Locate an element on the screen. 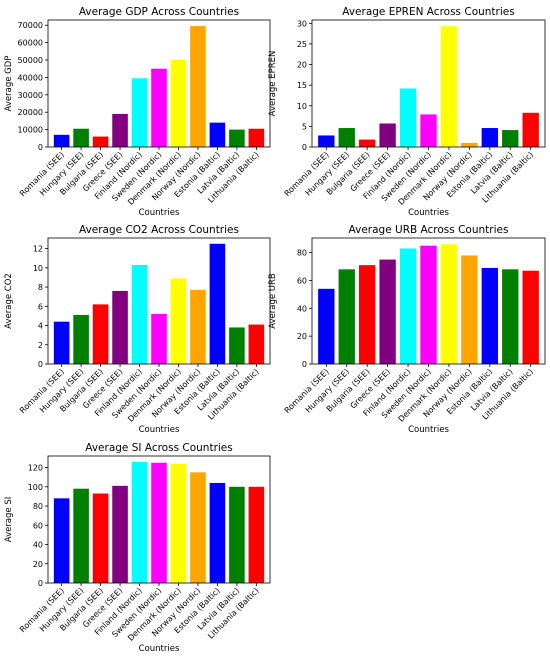 The width and height of the screenshot is (550, 663). y-tick-label: 70000 is located at coordinates (30, 25).